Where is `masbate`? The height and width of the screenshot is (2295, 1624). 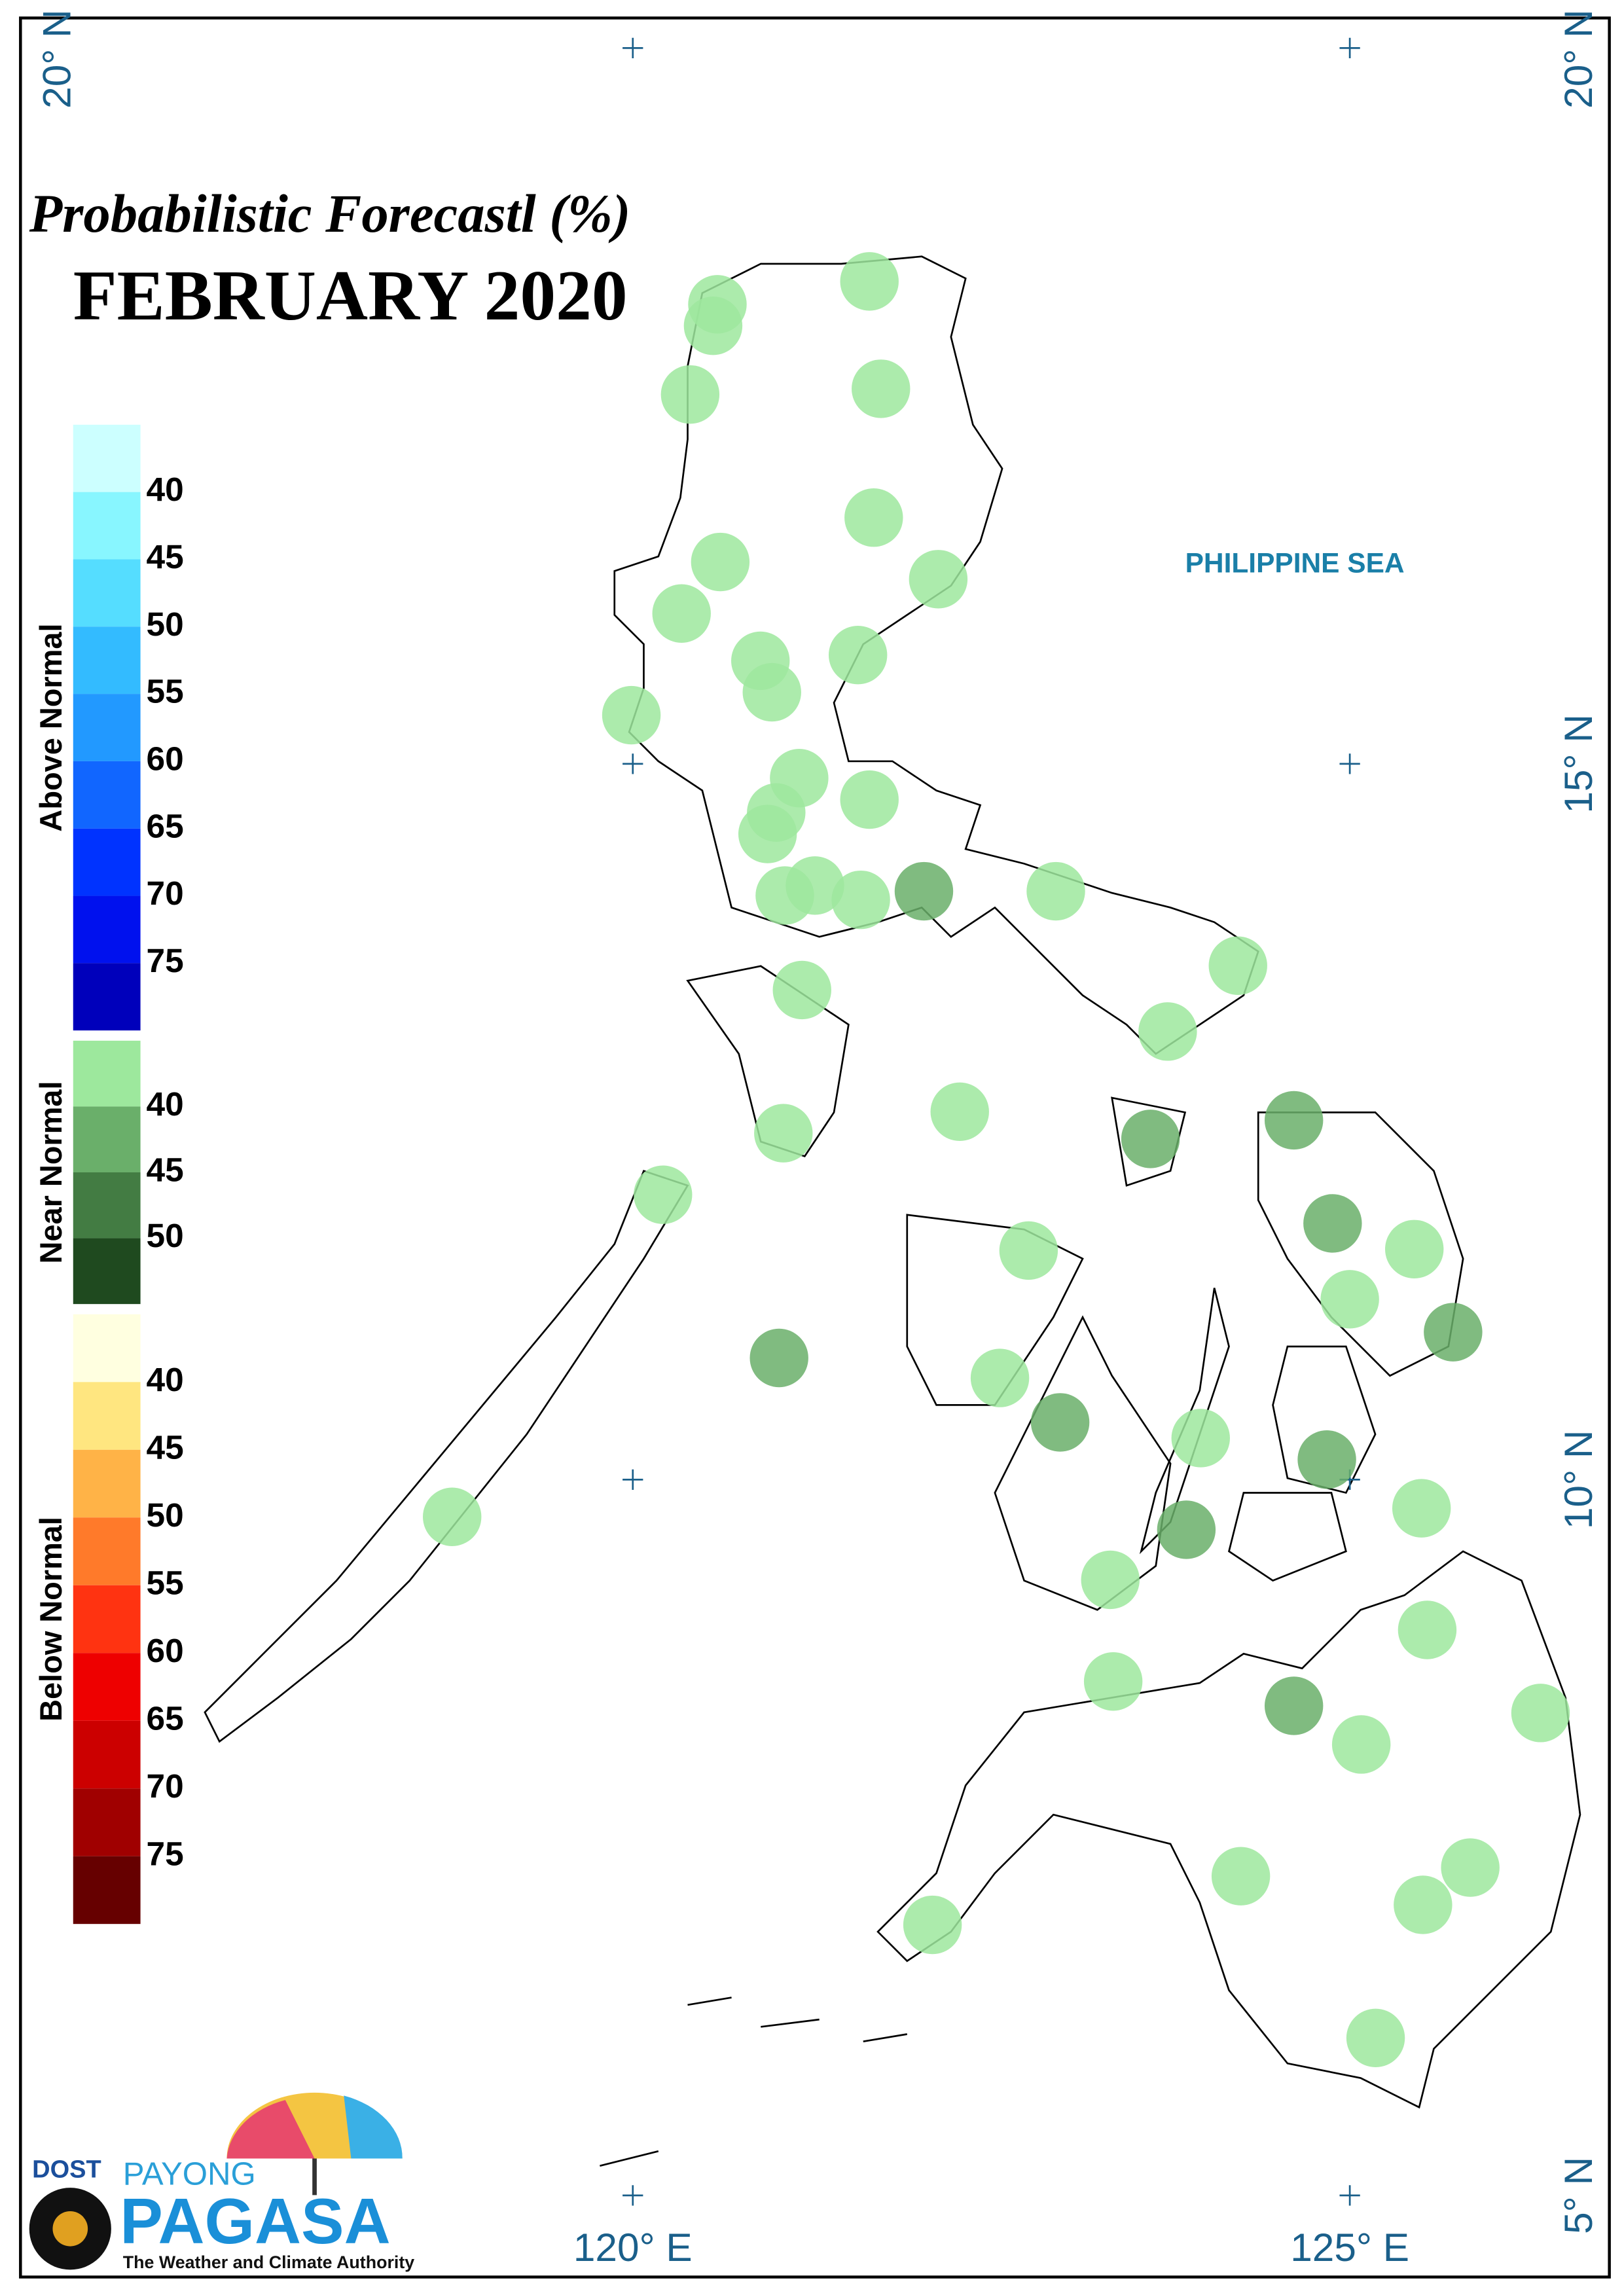
masbate is located at coordinates (1149, 1142).